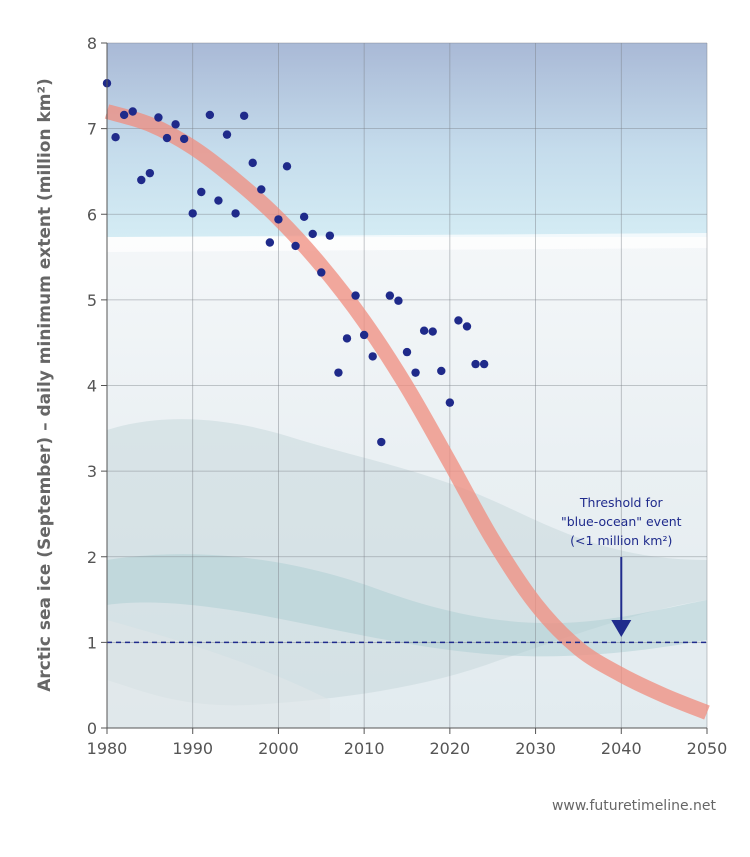 This screenshot has width=750, height=857. What do you see at coordinates (347, 338) in the screenshot?
I see `data-point-2008` at bounding box center [347, 338].